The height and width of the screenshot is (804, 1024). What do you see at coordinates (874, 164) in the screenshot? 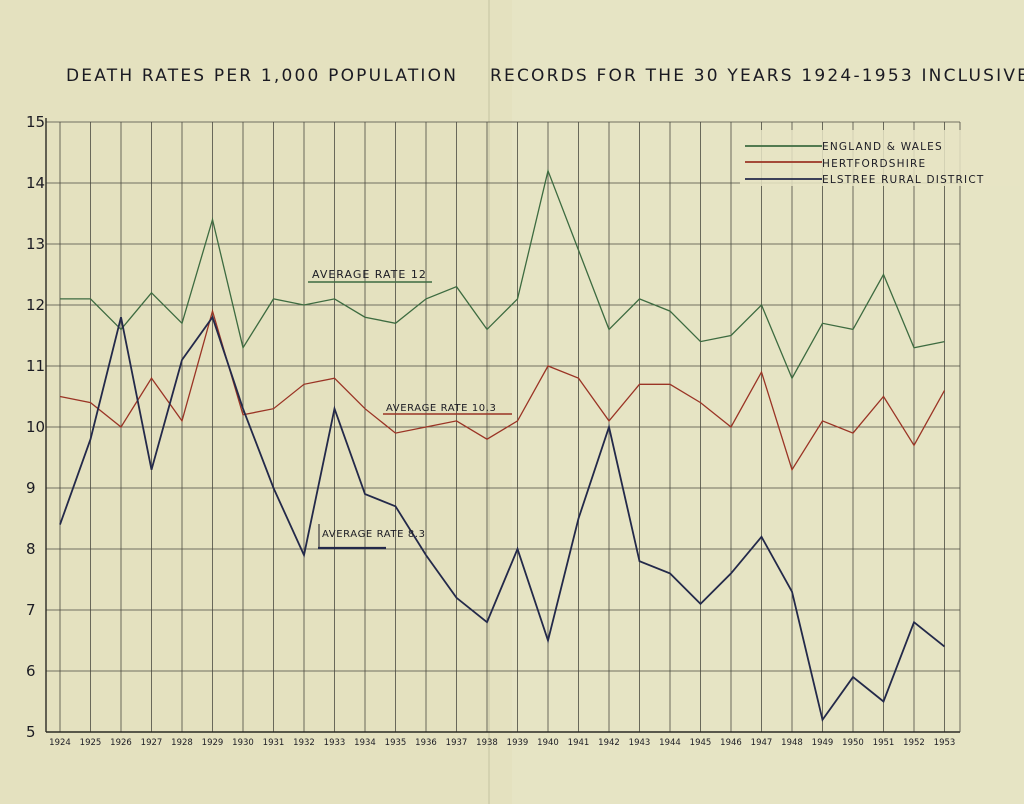
I see `legend-label-hertfordshire: HERTFORDSHIRE` at bounding box center [874, 164].